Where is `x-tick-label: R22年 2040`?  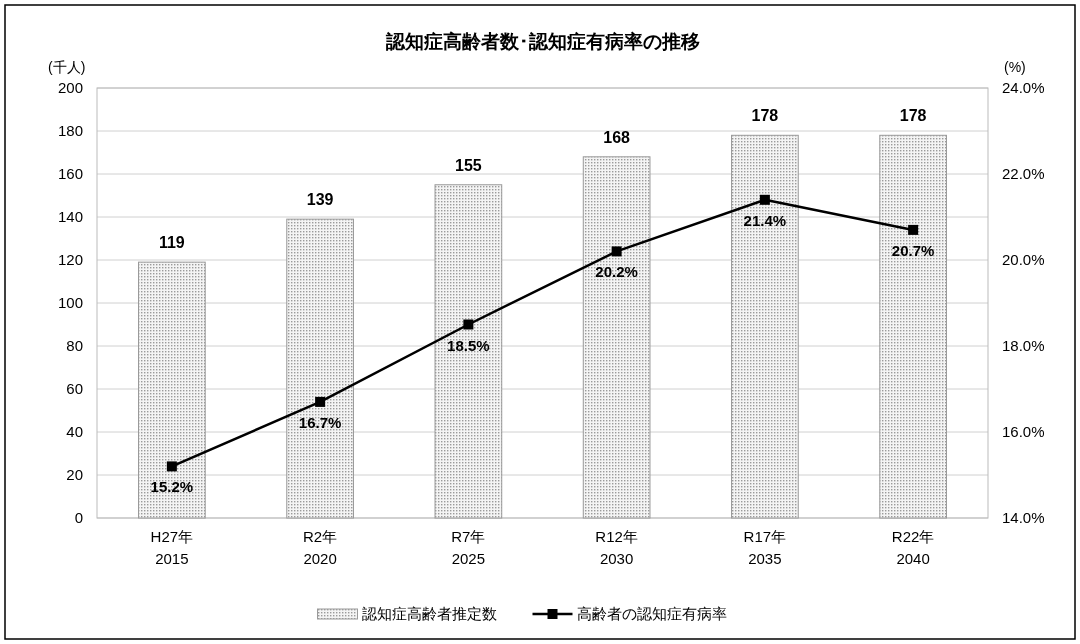
x-tick-label: R22年 2040 is located at coordinates (913, 547).